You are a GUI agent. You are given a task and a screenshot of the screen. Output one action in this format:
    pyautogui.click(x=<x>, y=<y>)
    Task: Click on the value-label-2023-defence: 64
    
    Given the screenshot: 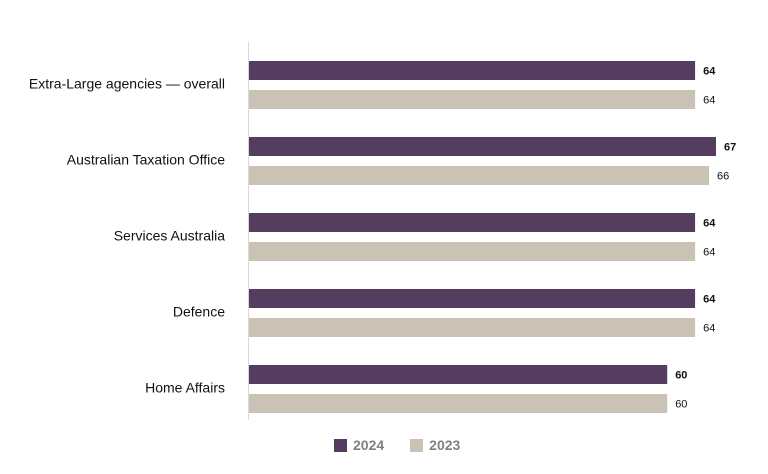 What is the action you would take?
    pyautogui.click(x=709, y=328)
    